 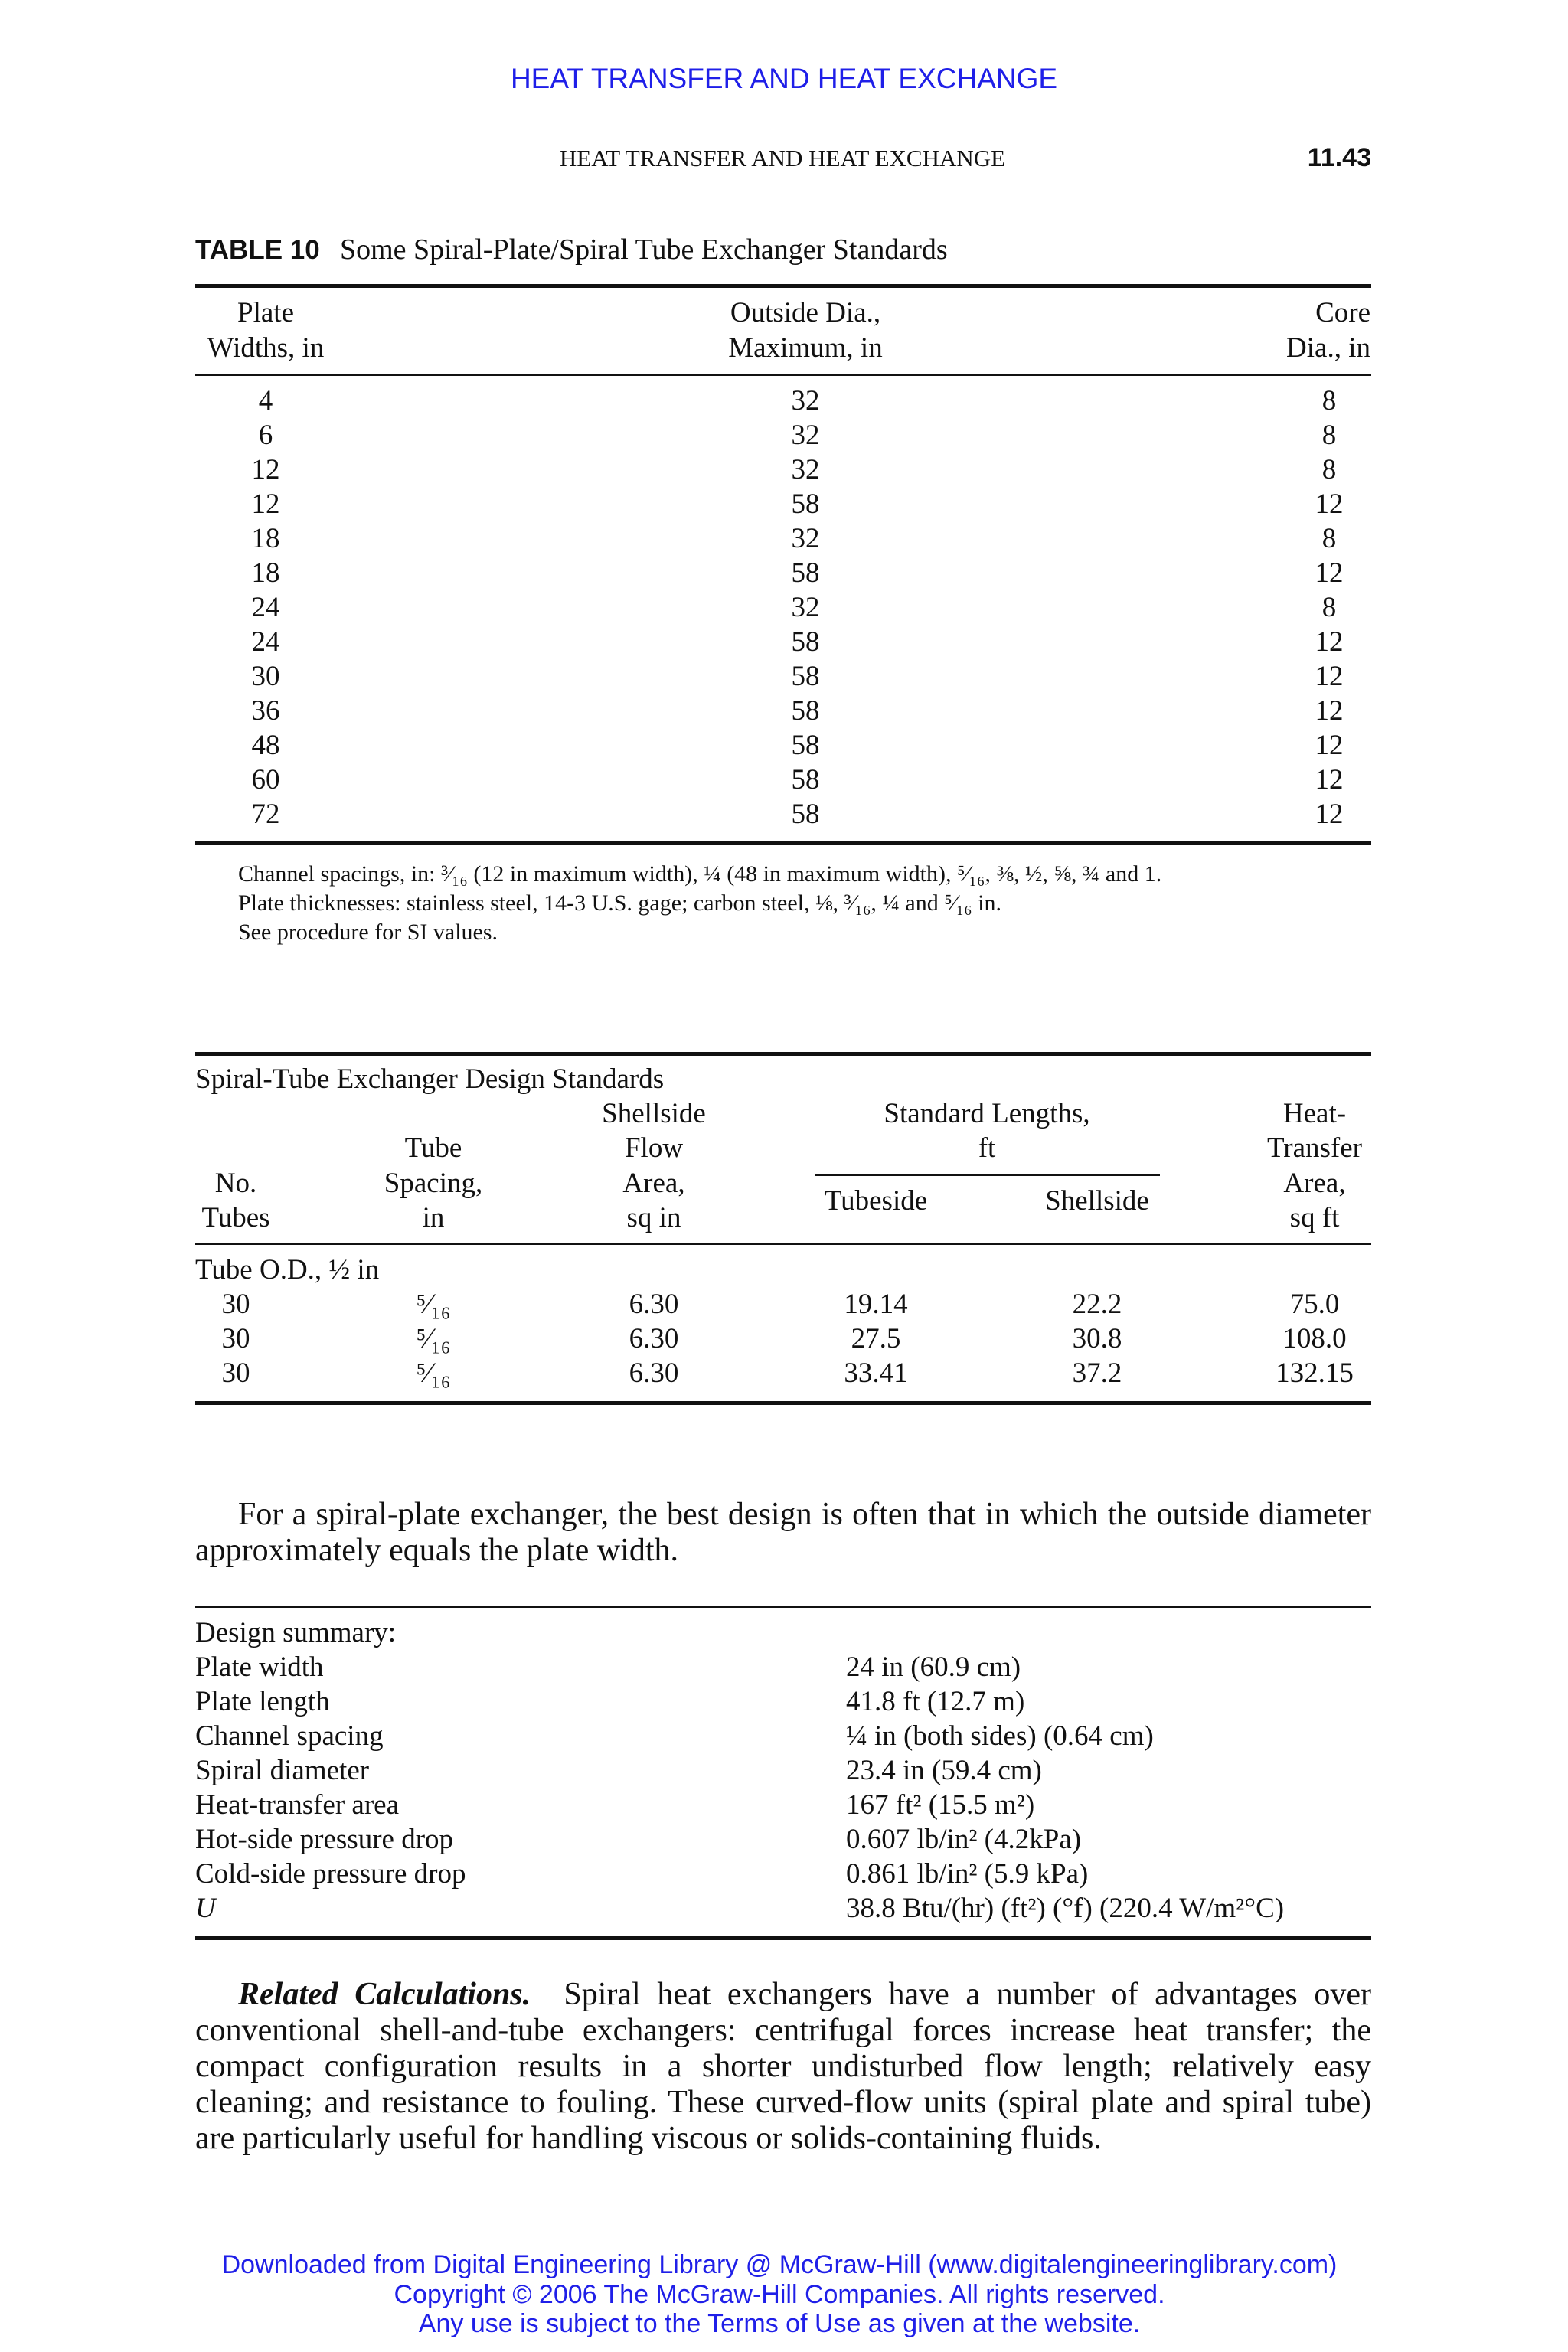 What do you see at coordinates (265, 745) in the screenshot?
I see `table-cell: 48` at bounding box center [265, 745].